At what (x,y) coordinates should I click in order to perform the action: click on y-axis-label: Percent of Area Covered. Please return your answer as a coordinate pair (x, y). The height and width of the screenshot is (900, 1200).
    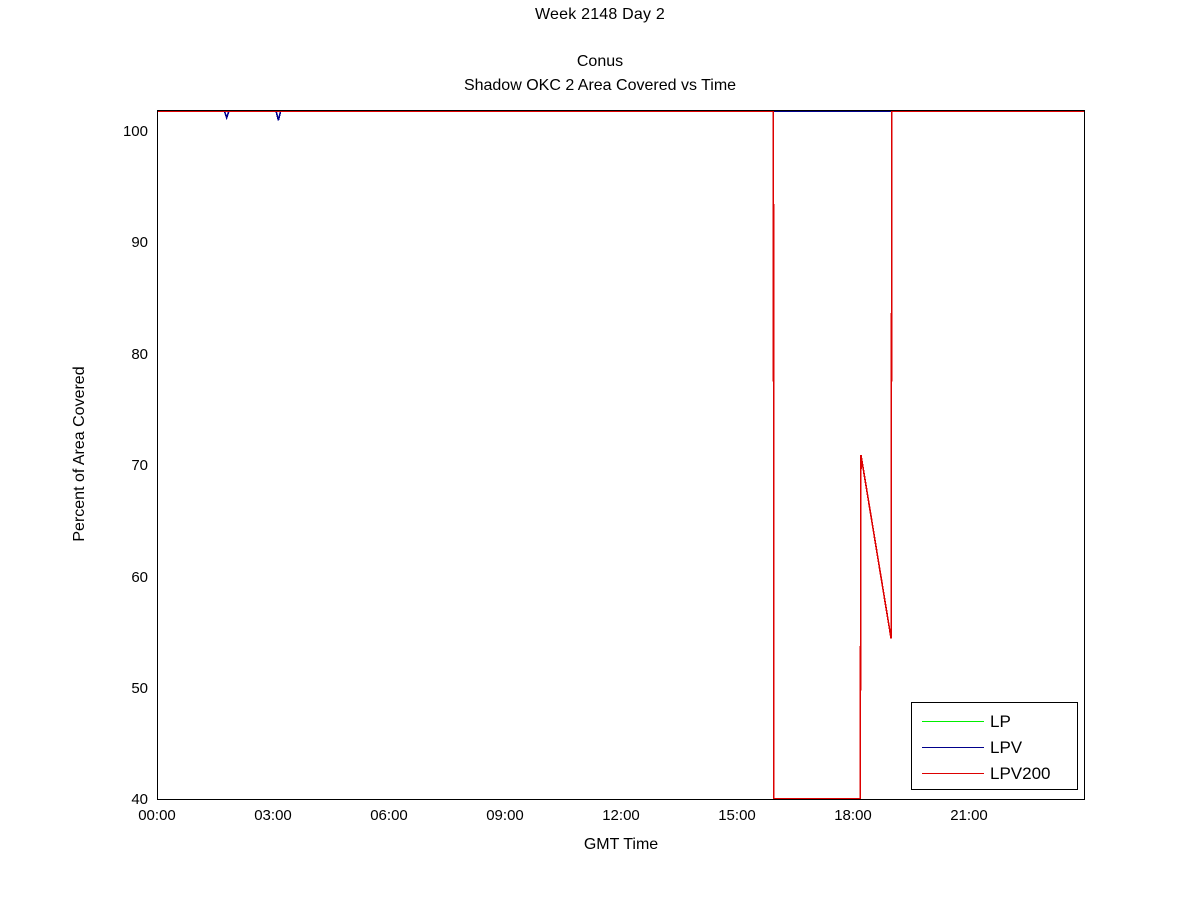
    Looking at the image, I should click on (79, 454).